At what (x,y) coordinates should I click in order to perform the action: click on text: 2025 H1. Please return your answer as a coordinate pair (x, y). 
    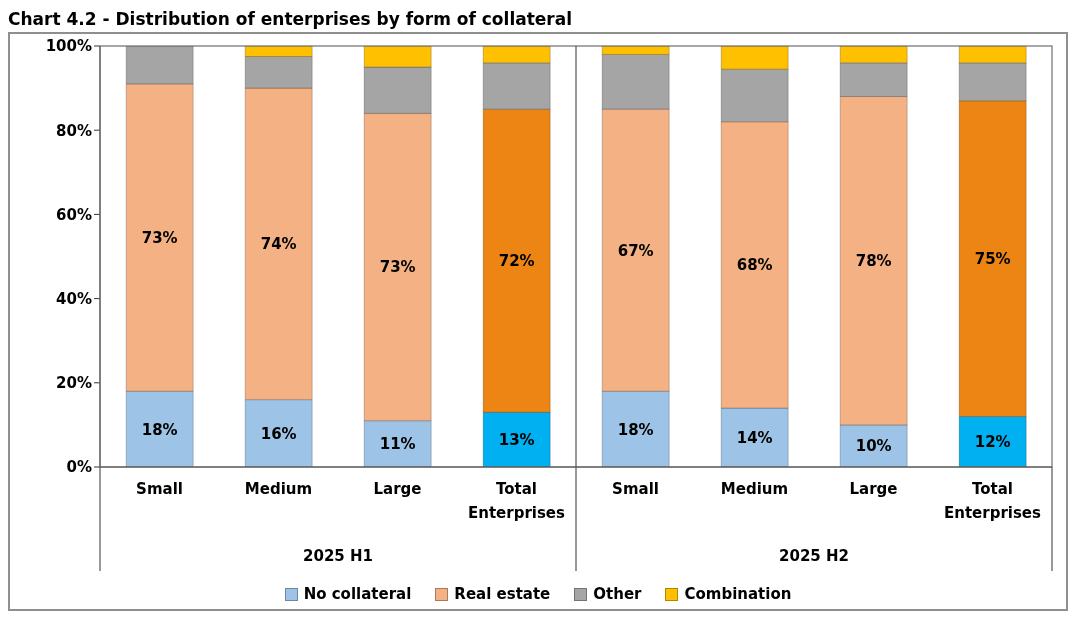
    Looking at the image, I should click on (338, 556).